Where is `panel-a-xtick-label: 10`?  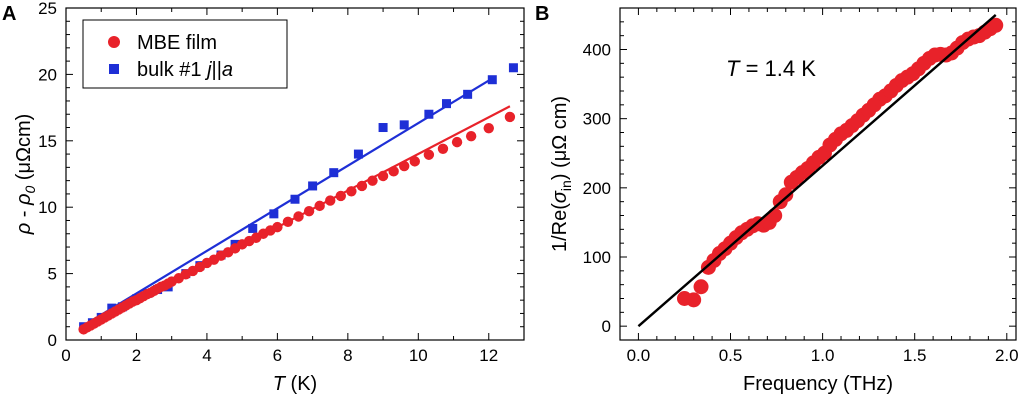
panel-a-xtick-label: 10 is located at coordinates (418, 355).